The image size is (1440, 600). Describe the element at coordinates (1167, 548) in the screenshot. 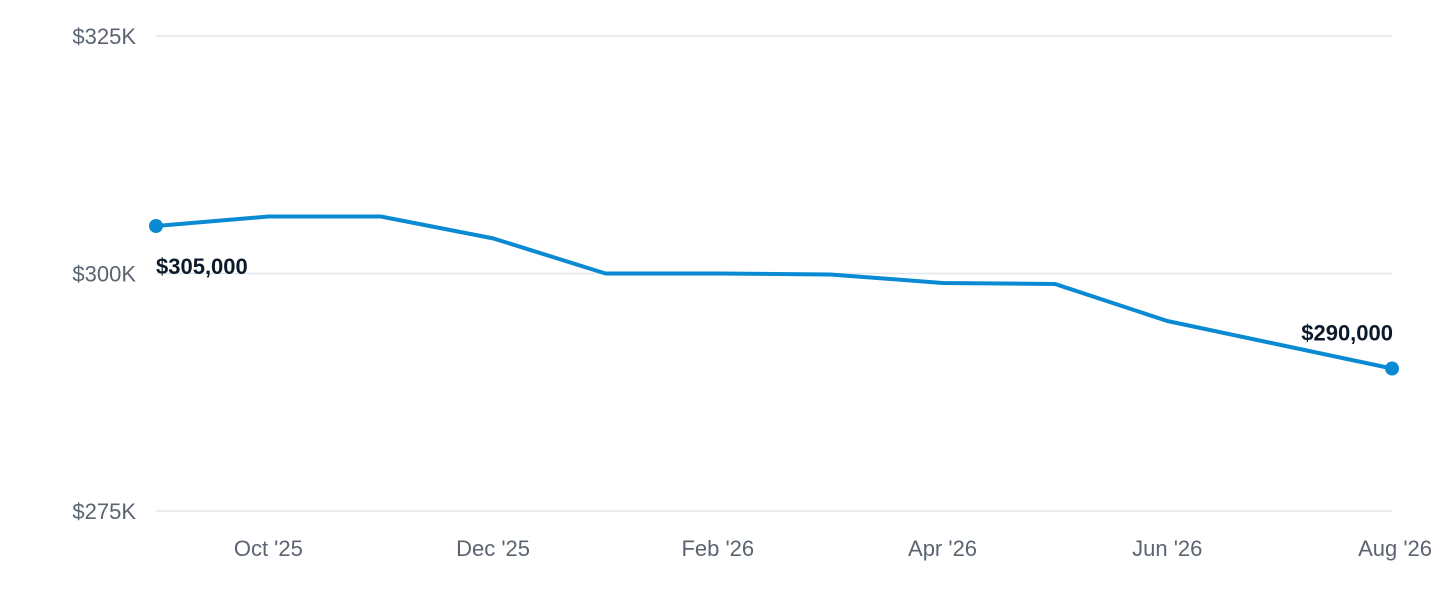

I see `x-tick-label: Jun '26` at that location.